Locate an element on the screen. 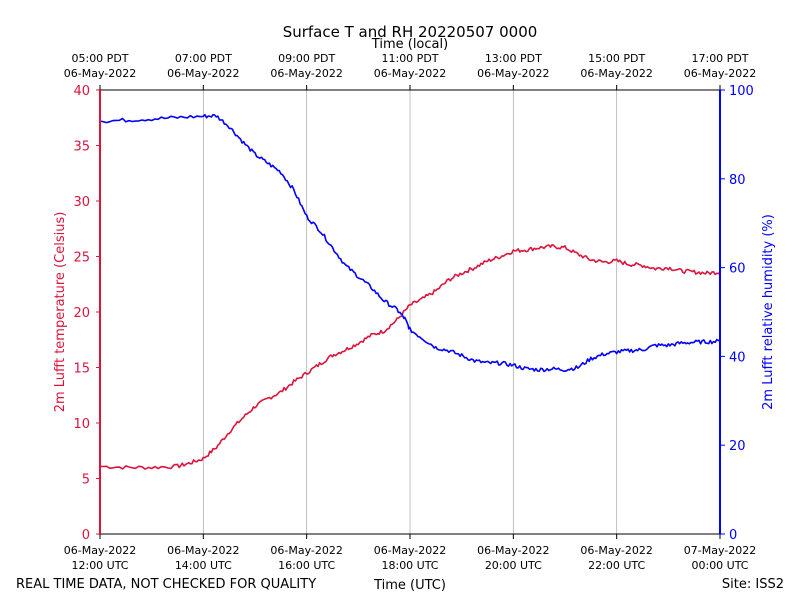  left-axis-ticks: 0 5 10 15 20 25 30 35 40 is located at coordinates (86, 313).